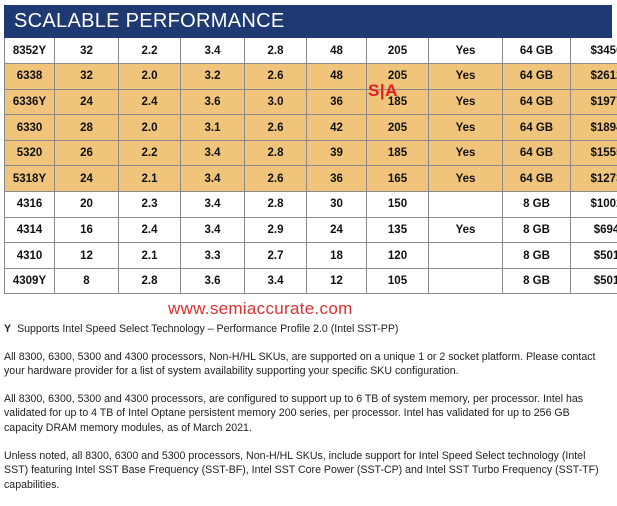  I want to click on table-cell: 28, so click(86, 127).